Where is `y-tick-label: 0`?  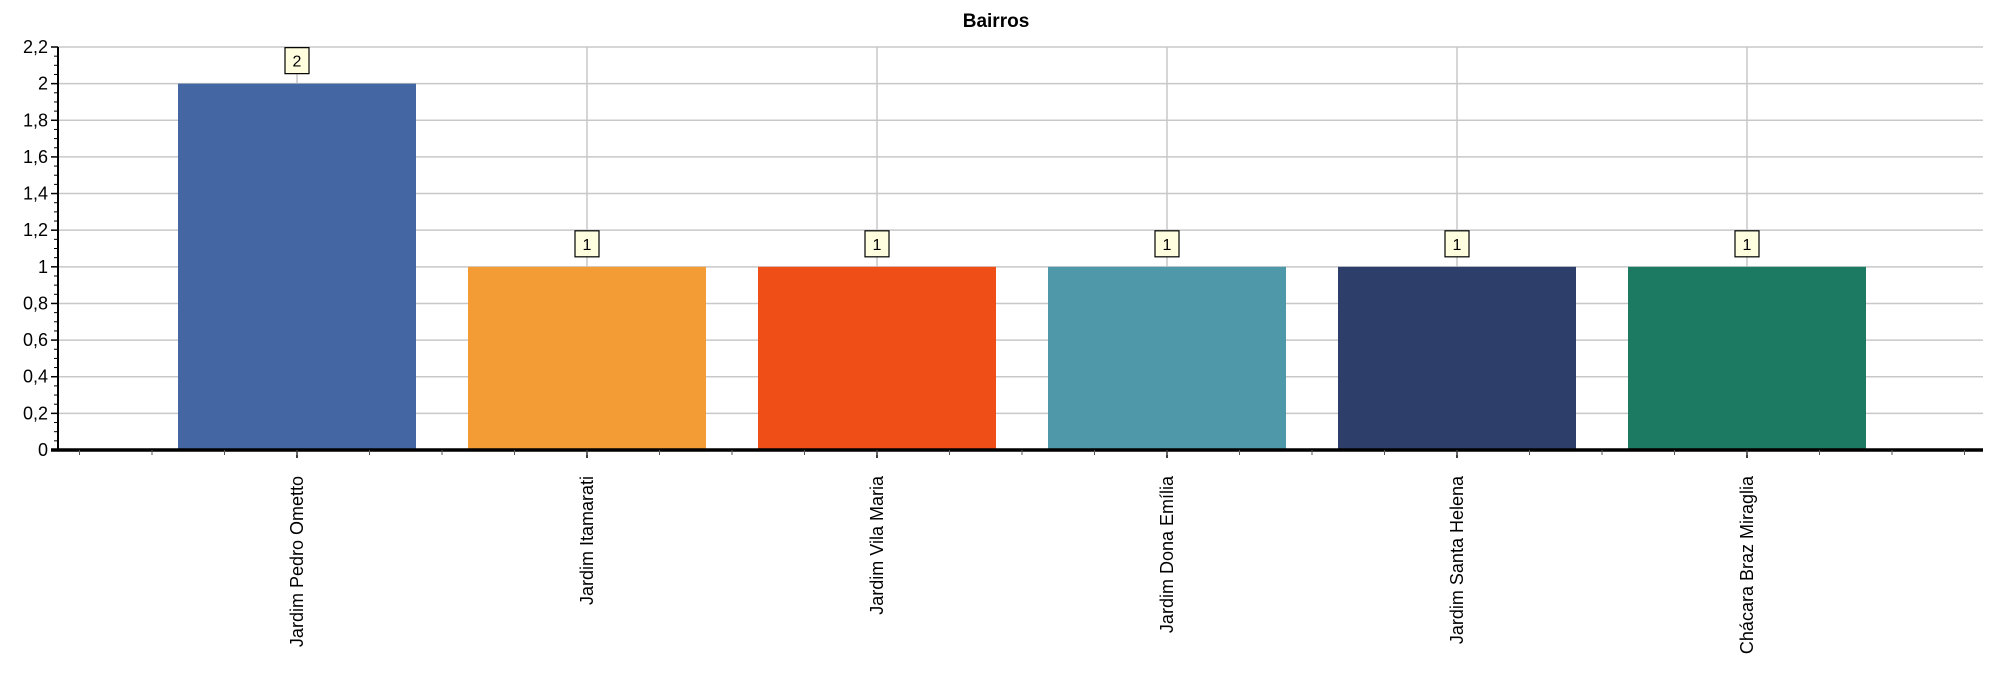
y-tick-label: 0 is located at coordinates (43, 450).